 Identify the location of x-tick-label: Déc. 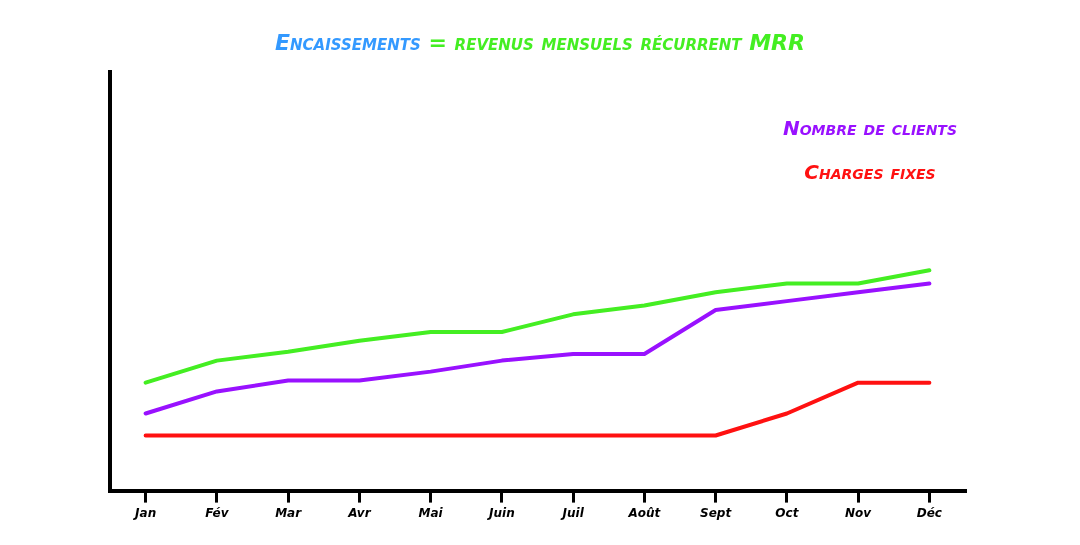
(929, 512).